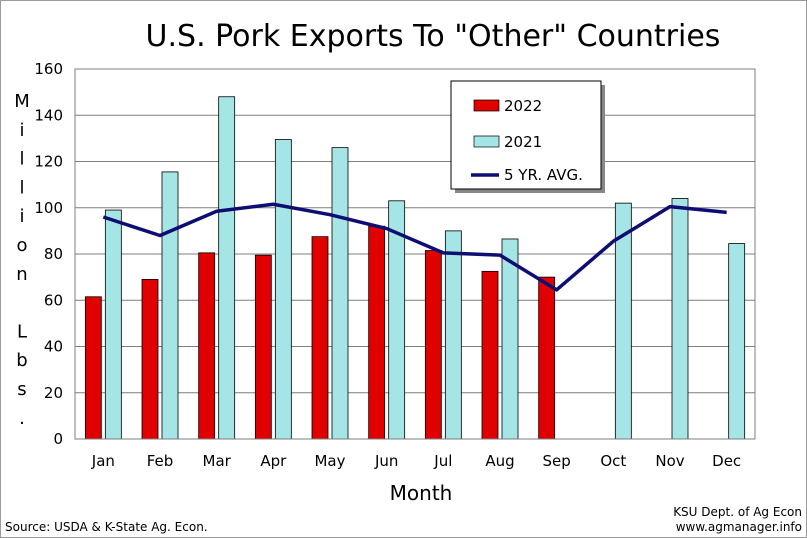  What do you see at coordinates (523, 106) in the screenshot?
I see `legend-label-2022: 2022` at bounding box center [523, 106].